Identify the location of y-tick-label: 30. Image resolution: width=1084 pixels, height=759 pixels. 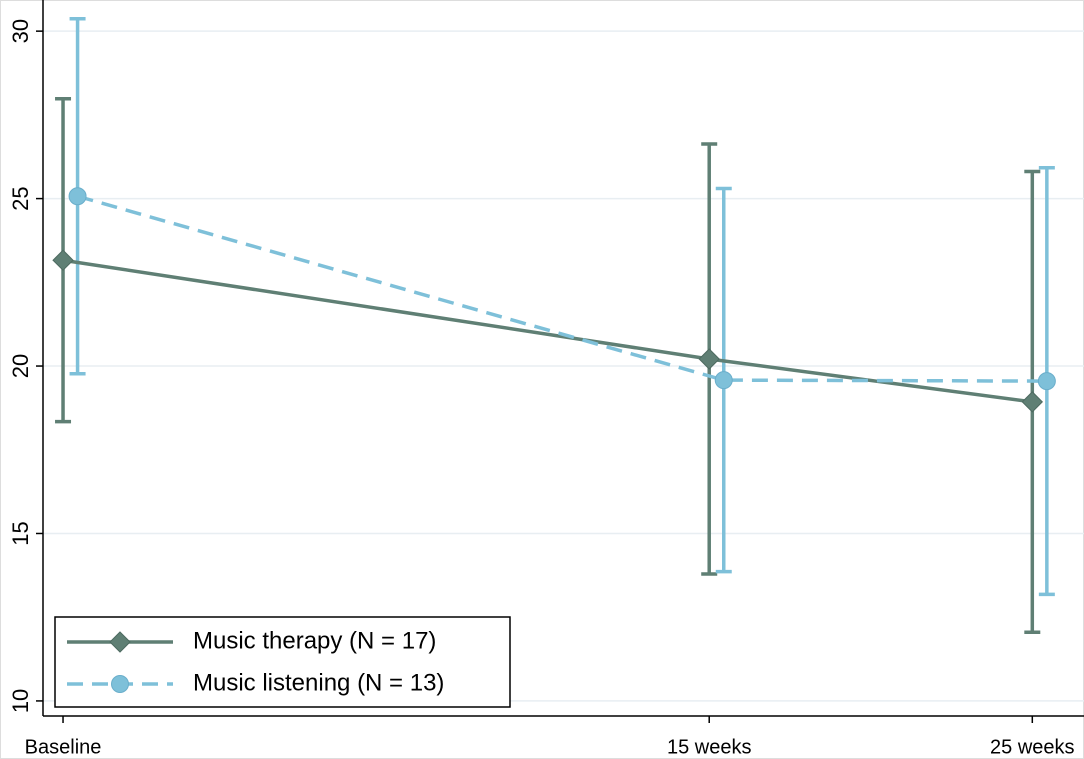
(20, 31).